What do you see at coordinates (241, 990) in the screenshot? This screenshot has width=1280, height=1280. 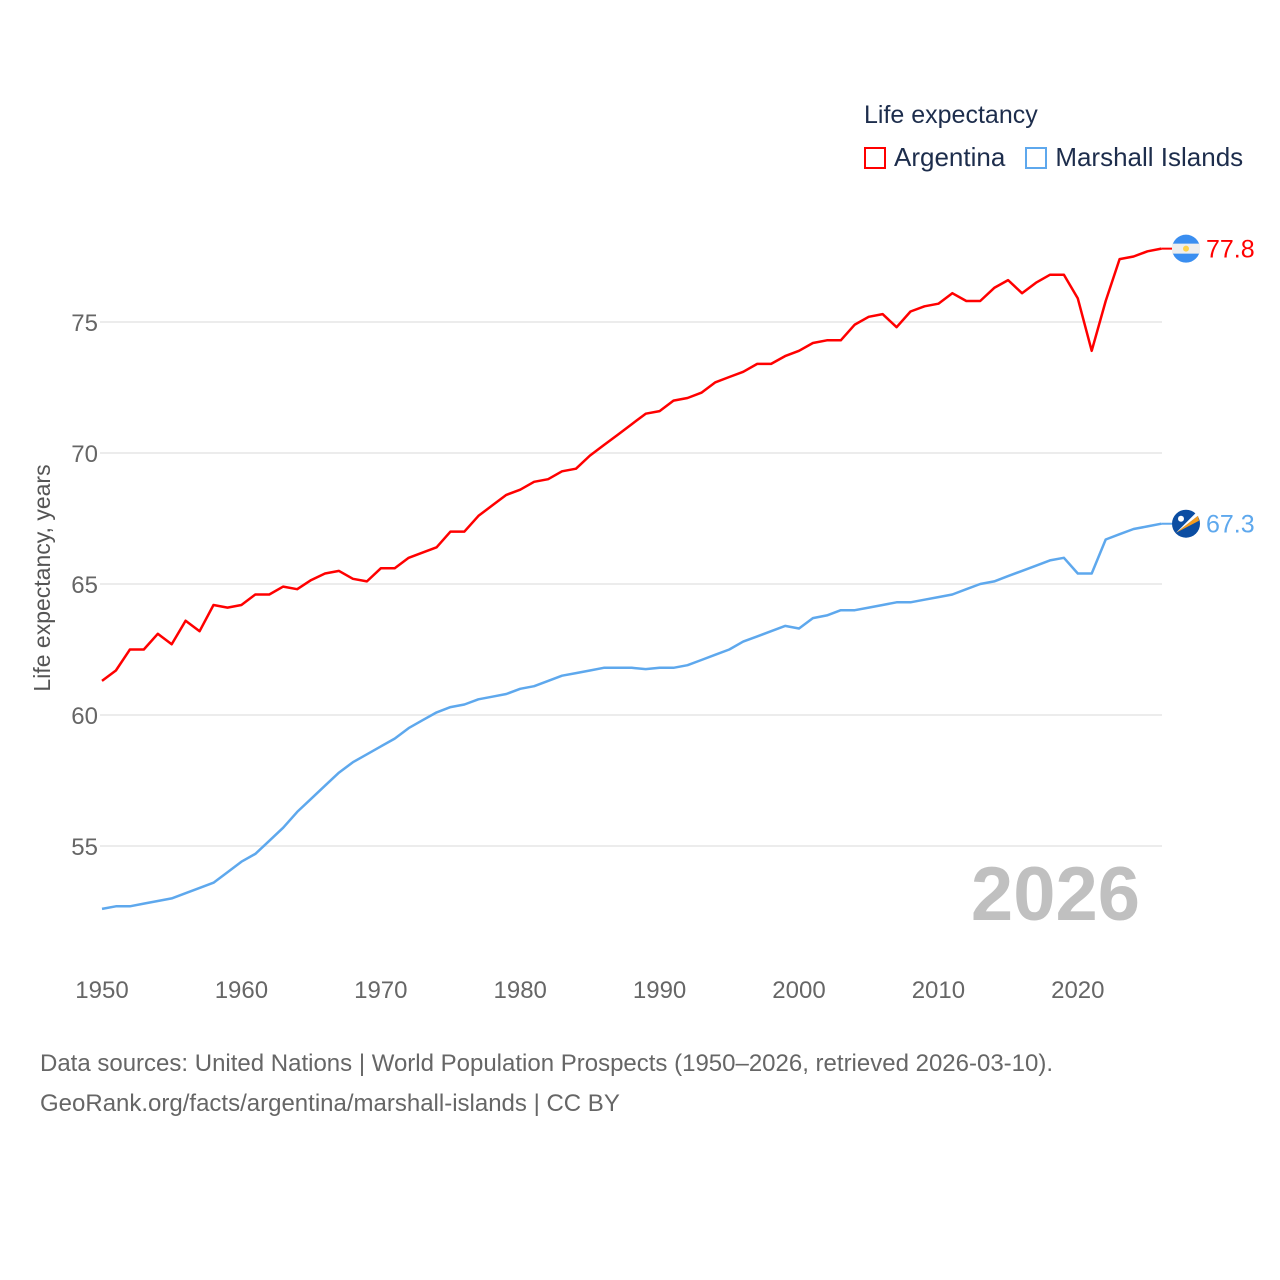 I see `x-tick-label: 1960` at bounding box center [241, 990].